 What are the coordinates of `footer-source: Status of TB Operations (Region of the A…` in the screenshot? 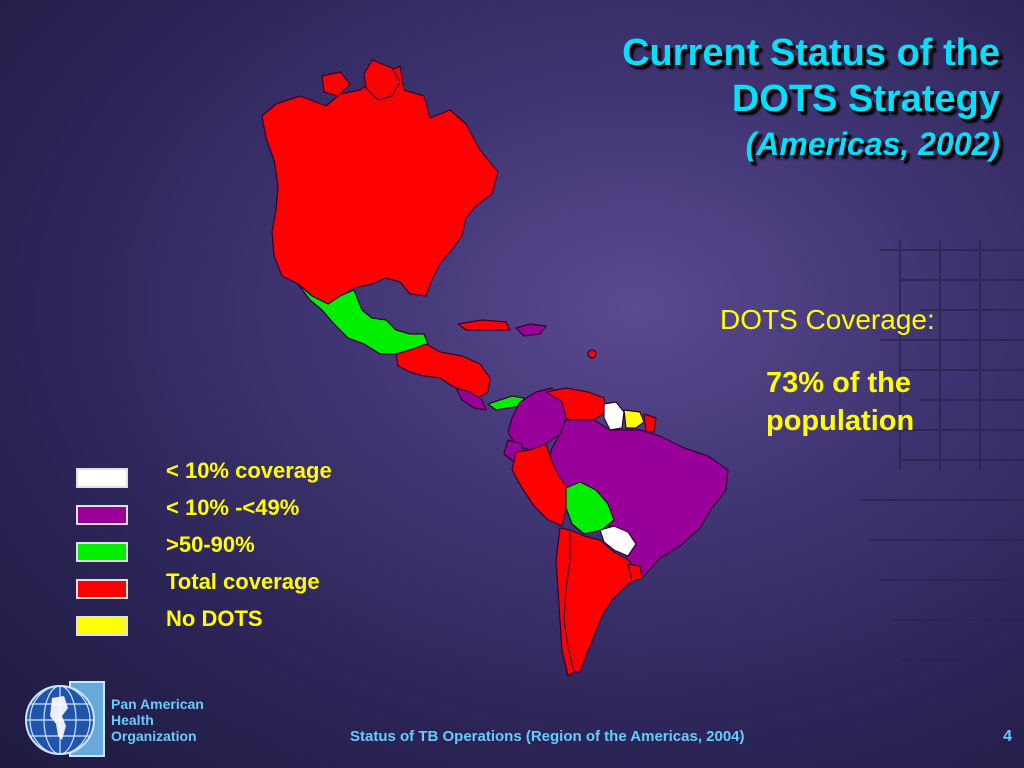 It's located at (547, 736).